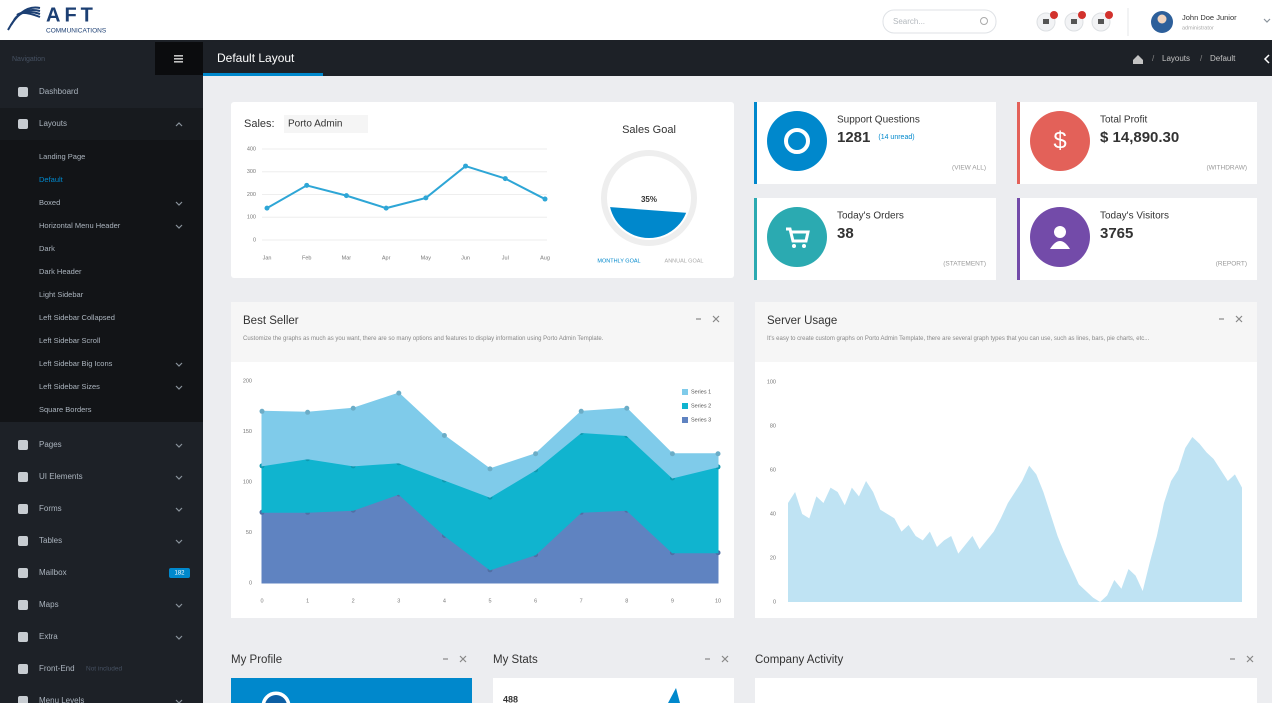 The width and height of the screenshot is (1272, 703). What do you see at coordinates (1134, 216) in the screenshot?
I see `stat-title: Today's Visitors` at bounding box center [1134, 216].